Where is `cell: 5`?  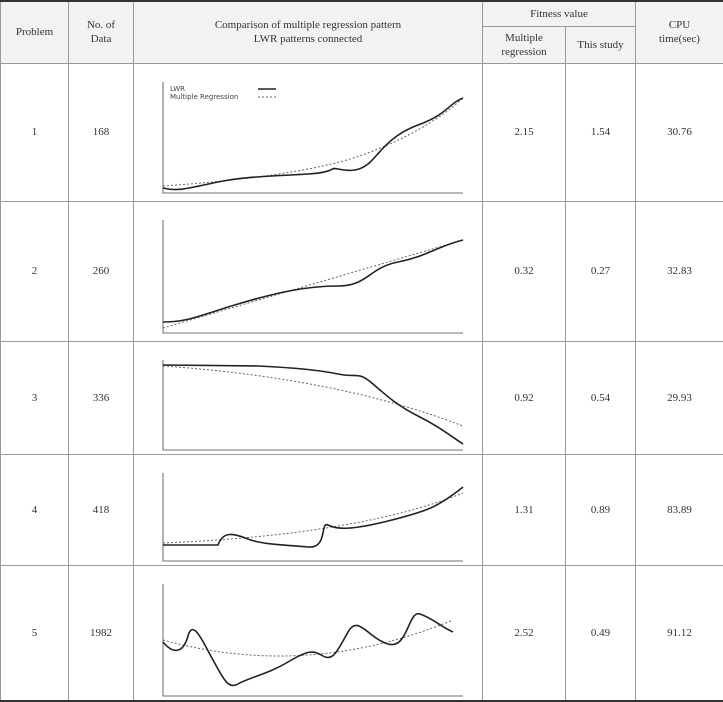
cell: 5 is located at coordinates (35, 633).